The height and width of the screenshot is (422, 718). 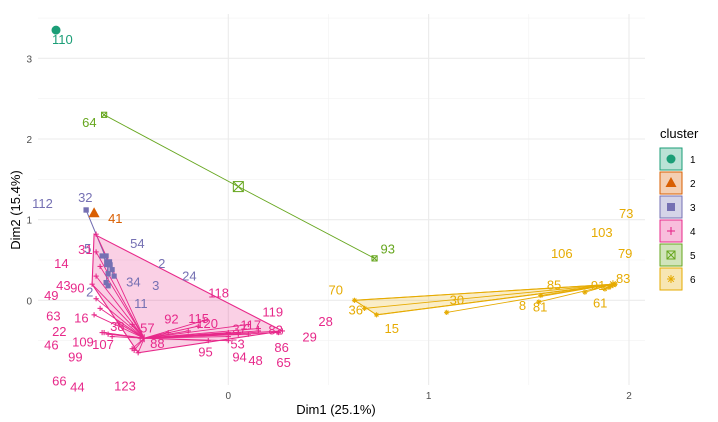 I want to click on y-tick-label: 2, so click(x=29, y=140).